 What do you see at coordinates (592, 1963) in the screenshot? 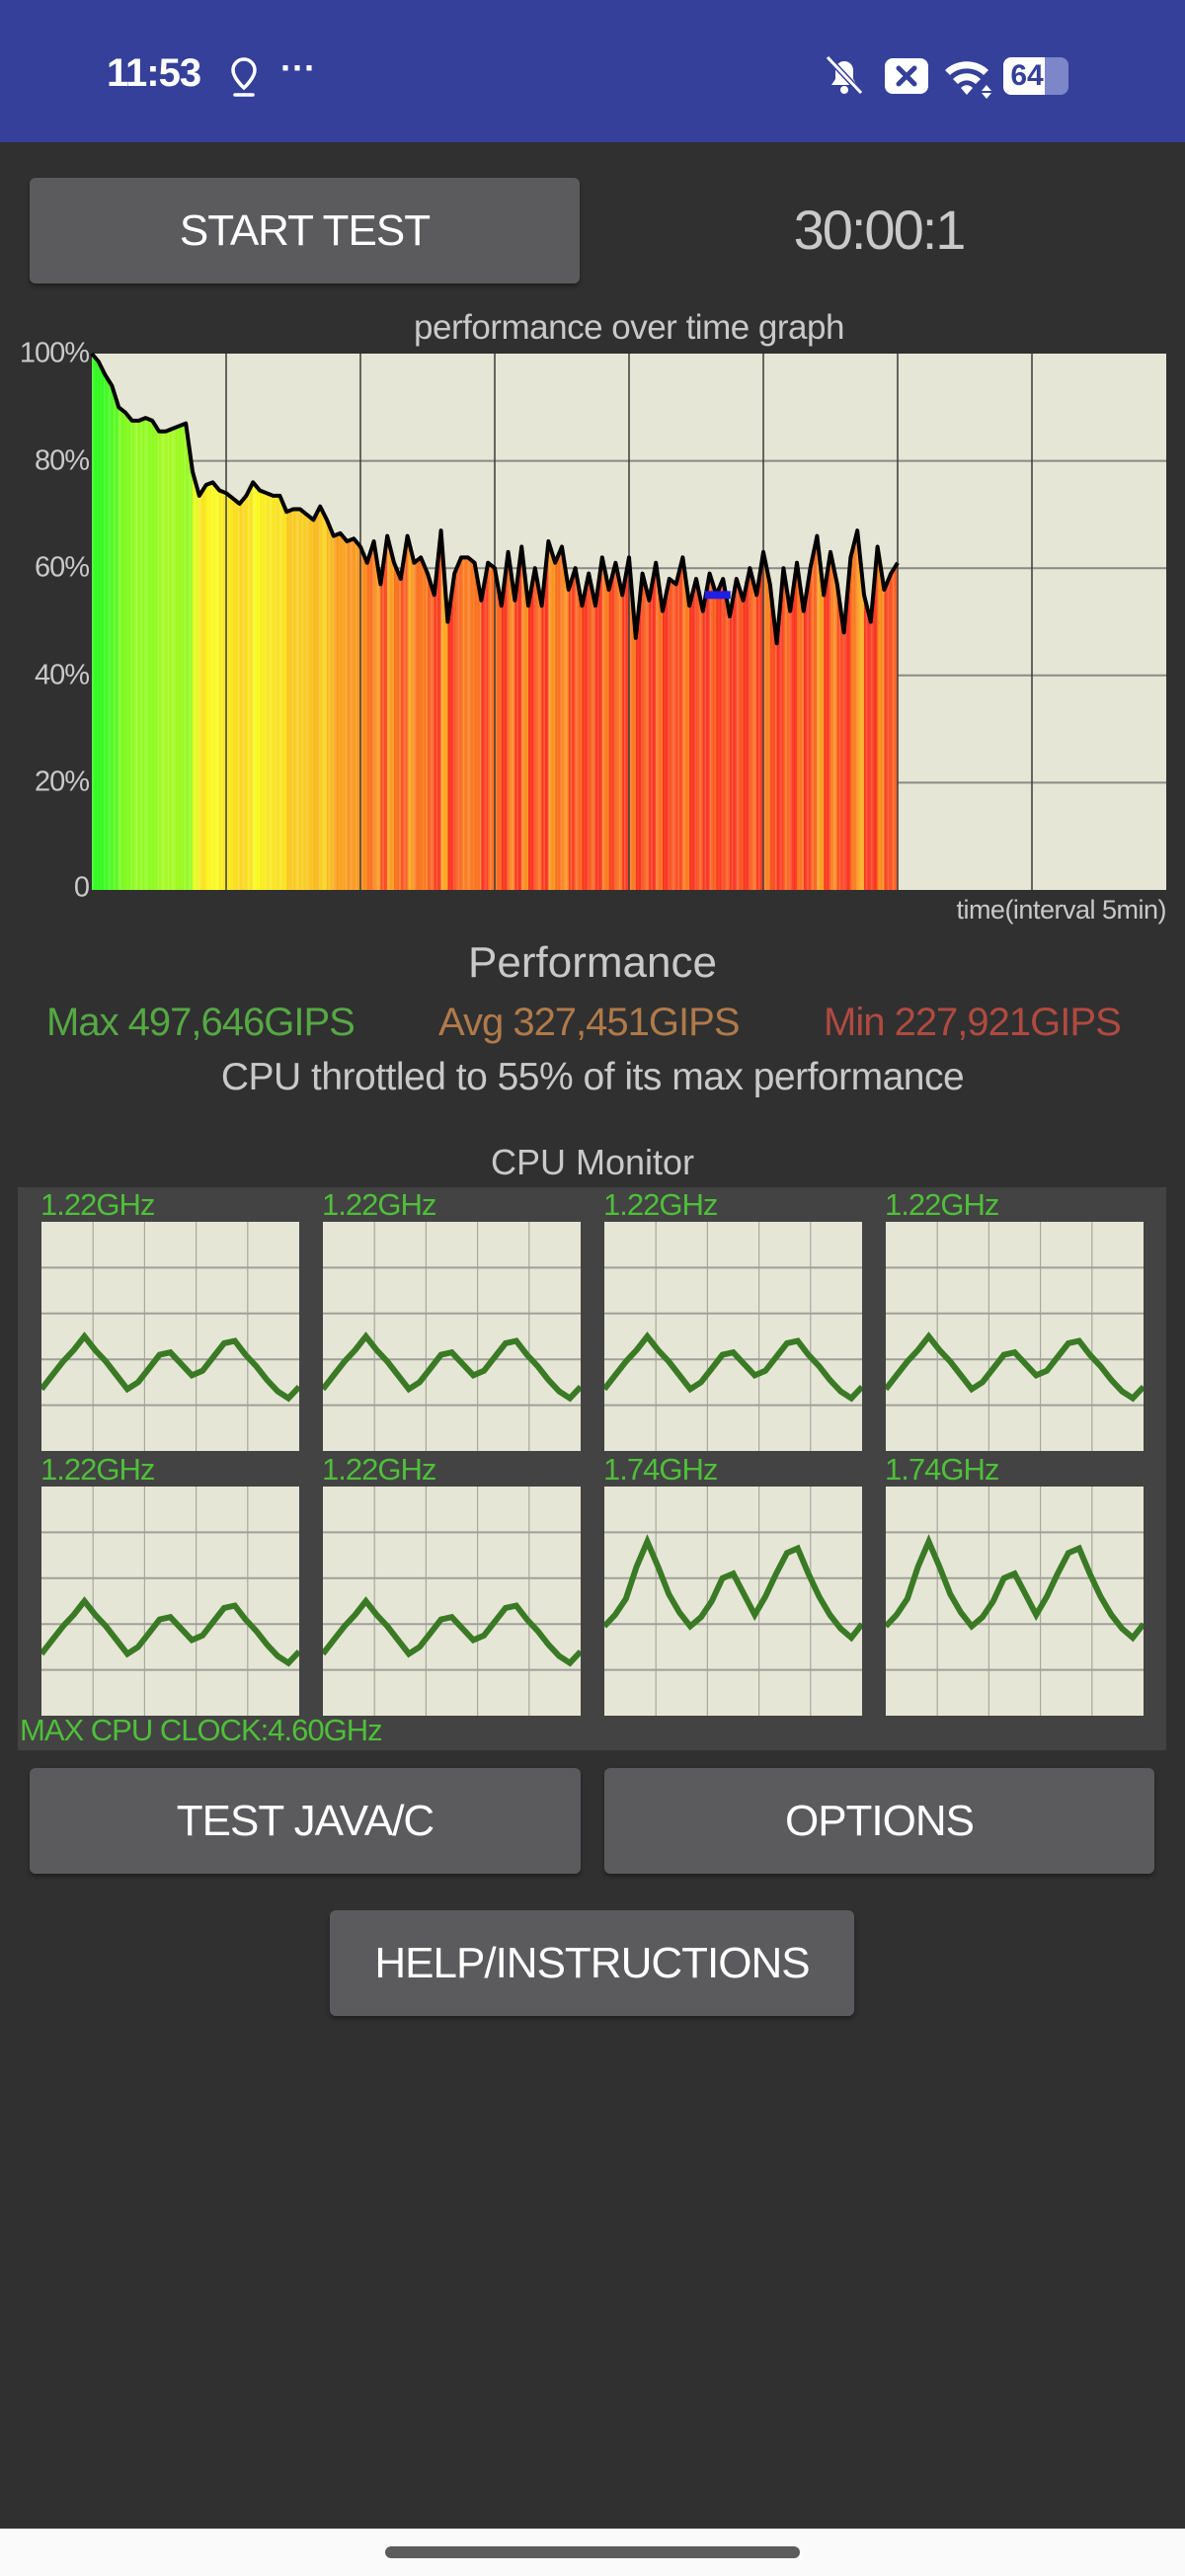
I see `help-instructions-button: HELP/INSTRUCTIONS` at bounding box center [592, 1963].